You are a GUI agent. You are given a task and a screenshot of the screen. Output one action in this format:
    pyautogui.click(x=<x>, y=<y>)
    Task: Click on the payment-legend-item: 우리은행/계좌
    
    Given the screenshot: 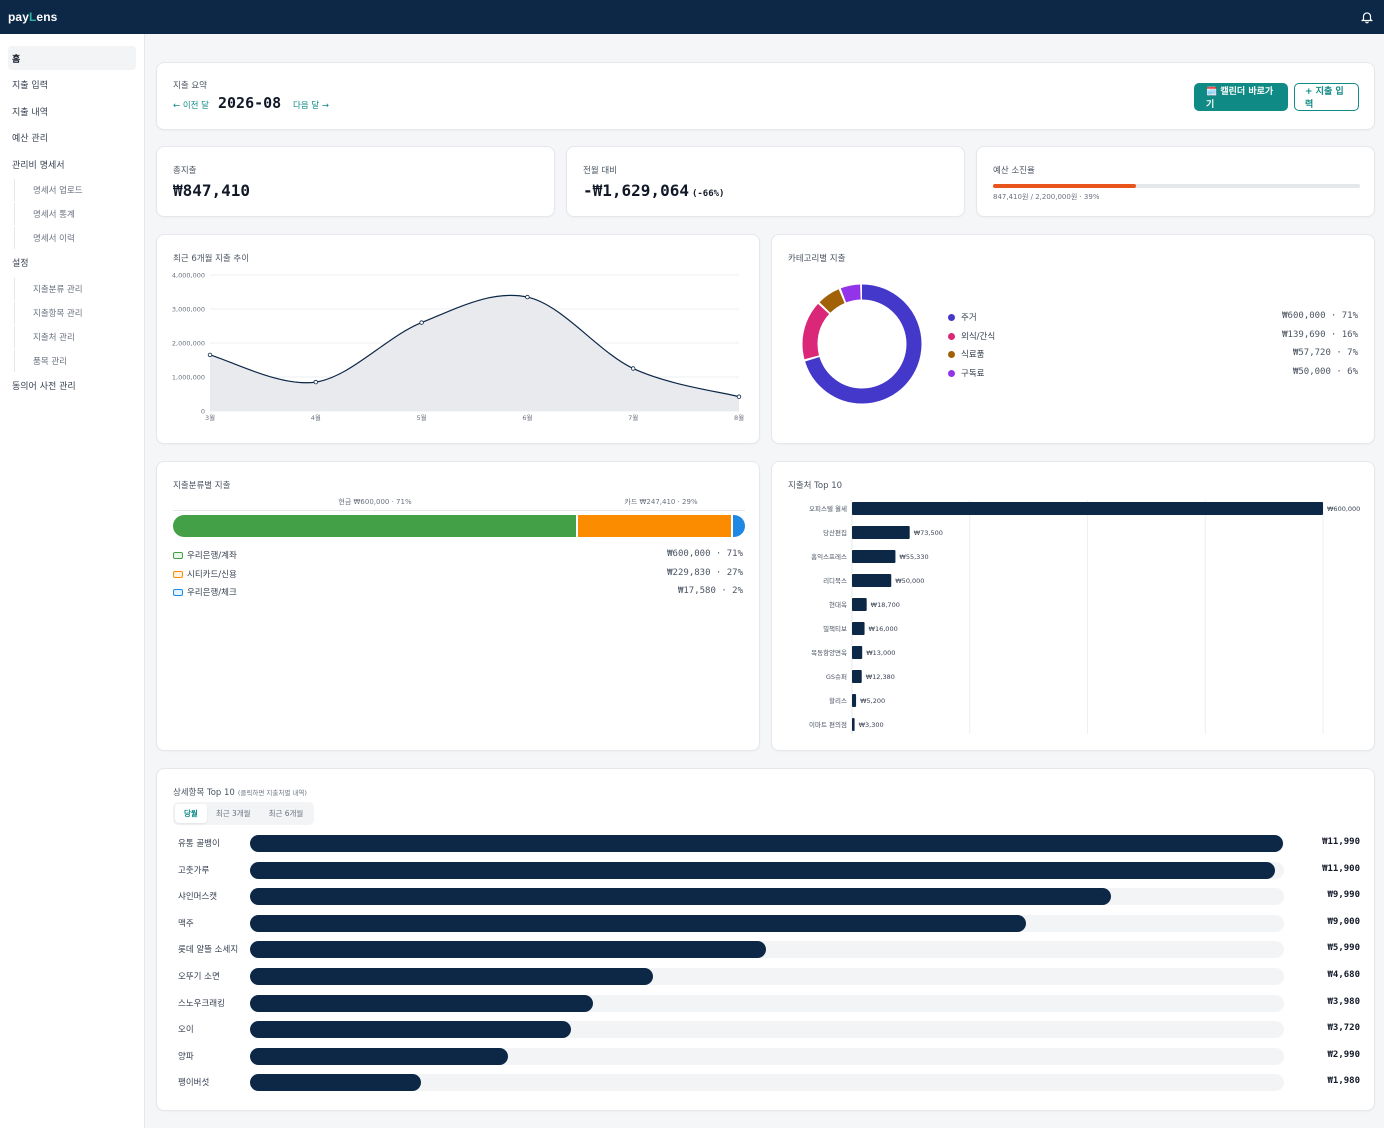 What is the action you would take?
    pyautogui.click(x=205, y=555)
    